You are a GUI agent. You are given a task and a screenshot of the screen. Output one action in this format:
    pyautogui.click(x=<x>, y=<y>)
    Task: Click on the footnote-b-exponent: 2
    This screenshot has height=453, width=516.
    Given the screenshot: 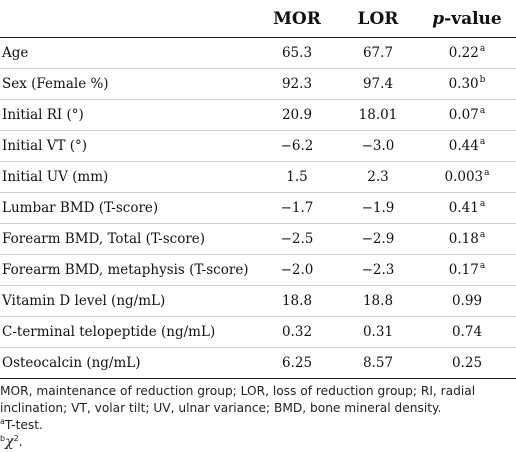 What is the action you would take?
    pyautogui.click(x=16, y=438)
    